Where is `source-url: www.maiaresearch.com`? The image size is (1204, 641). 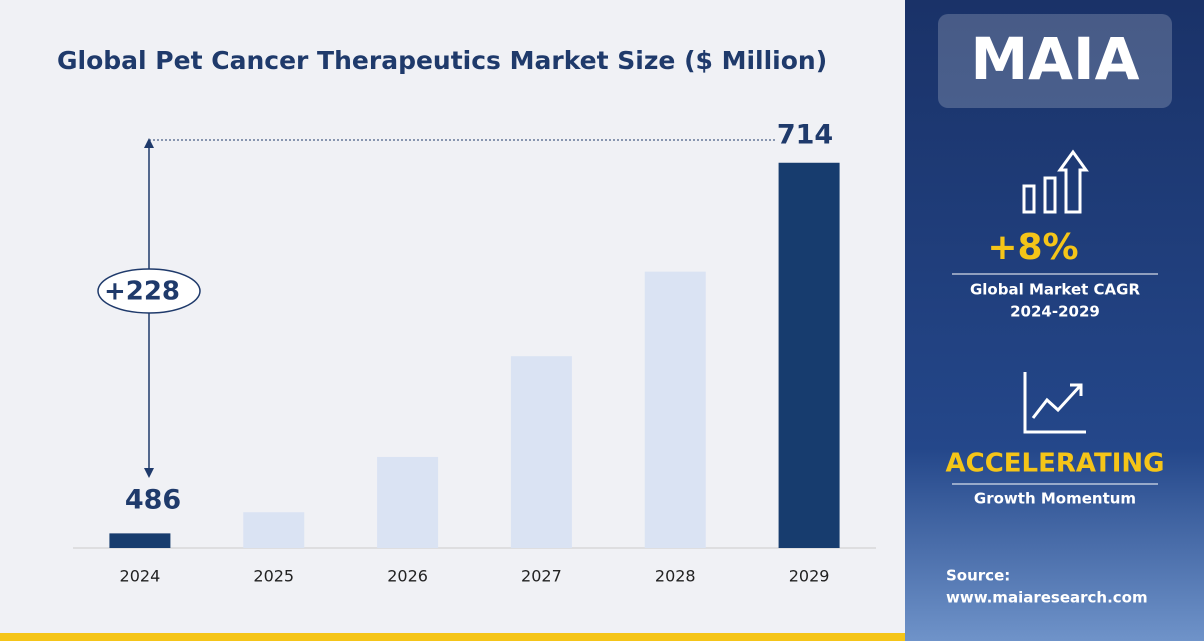 source-url: www.maiaresearch.com is located at coordinates (1047, 598).